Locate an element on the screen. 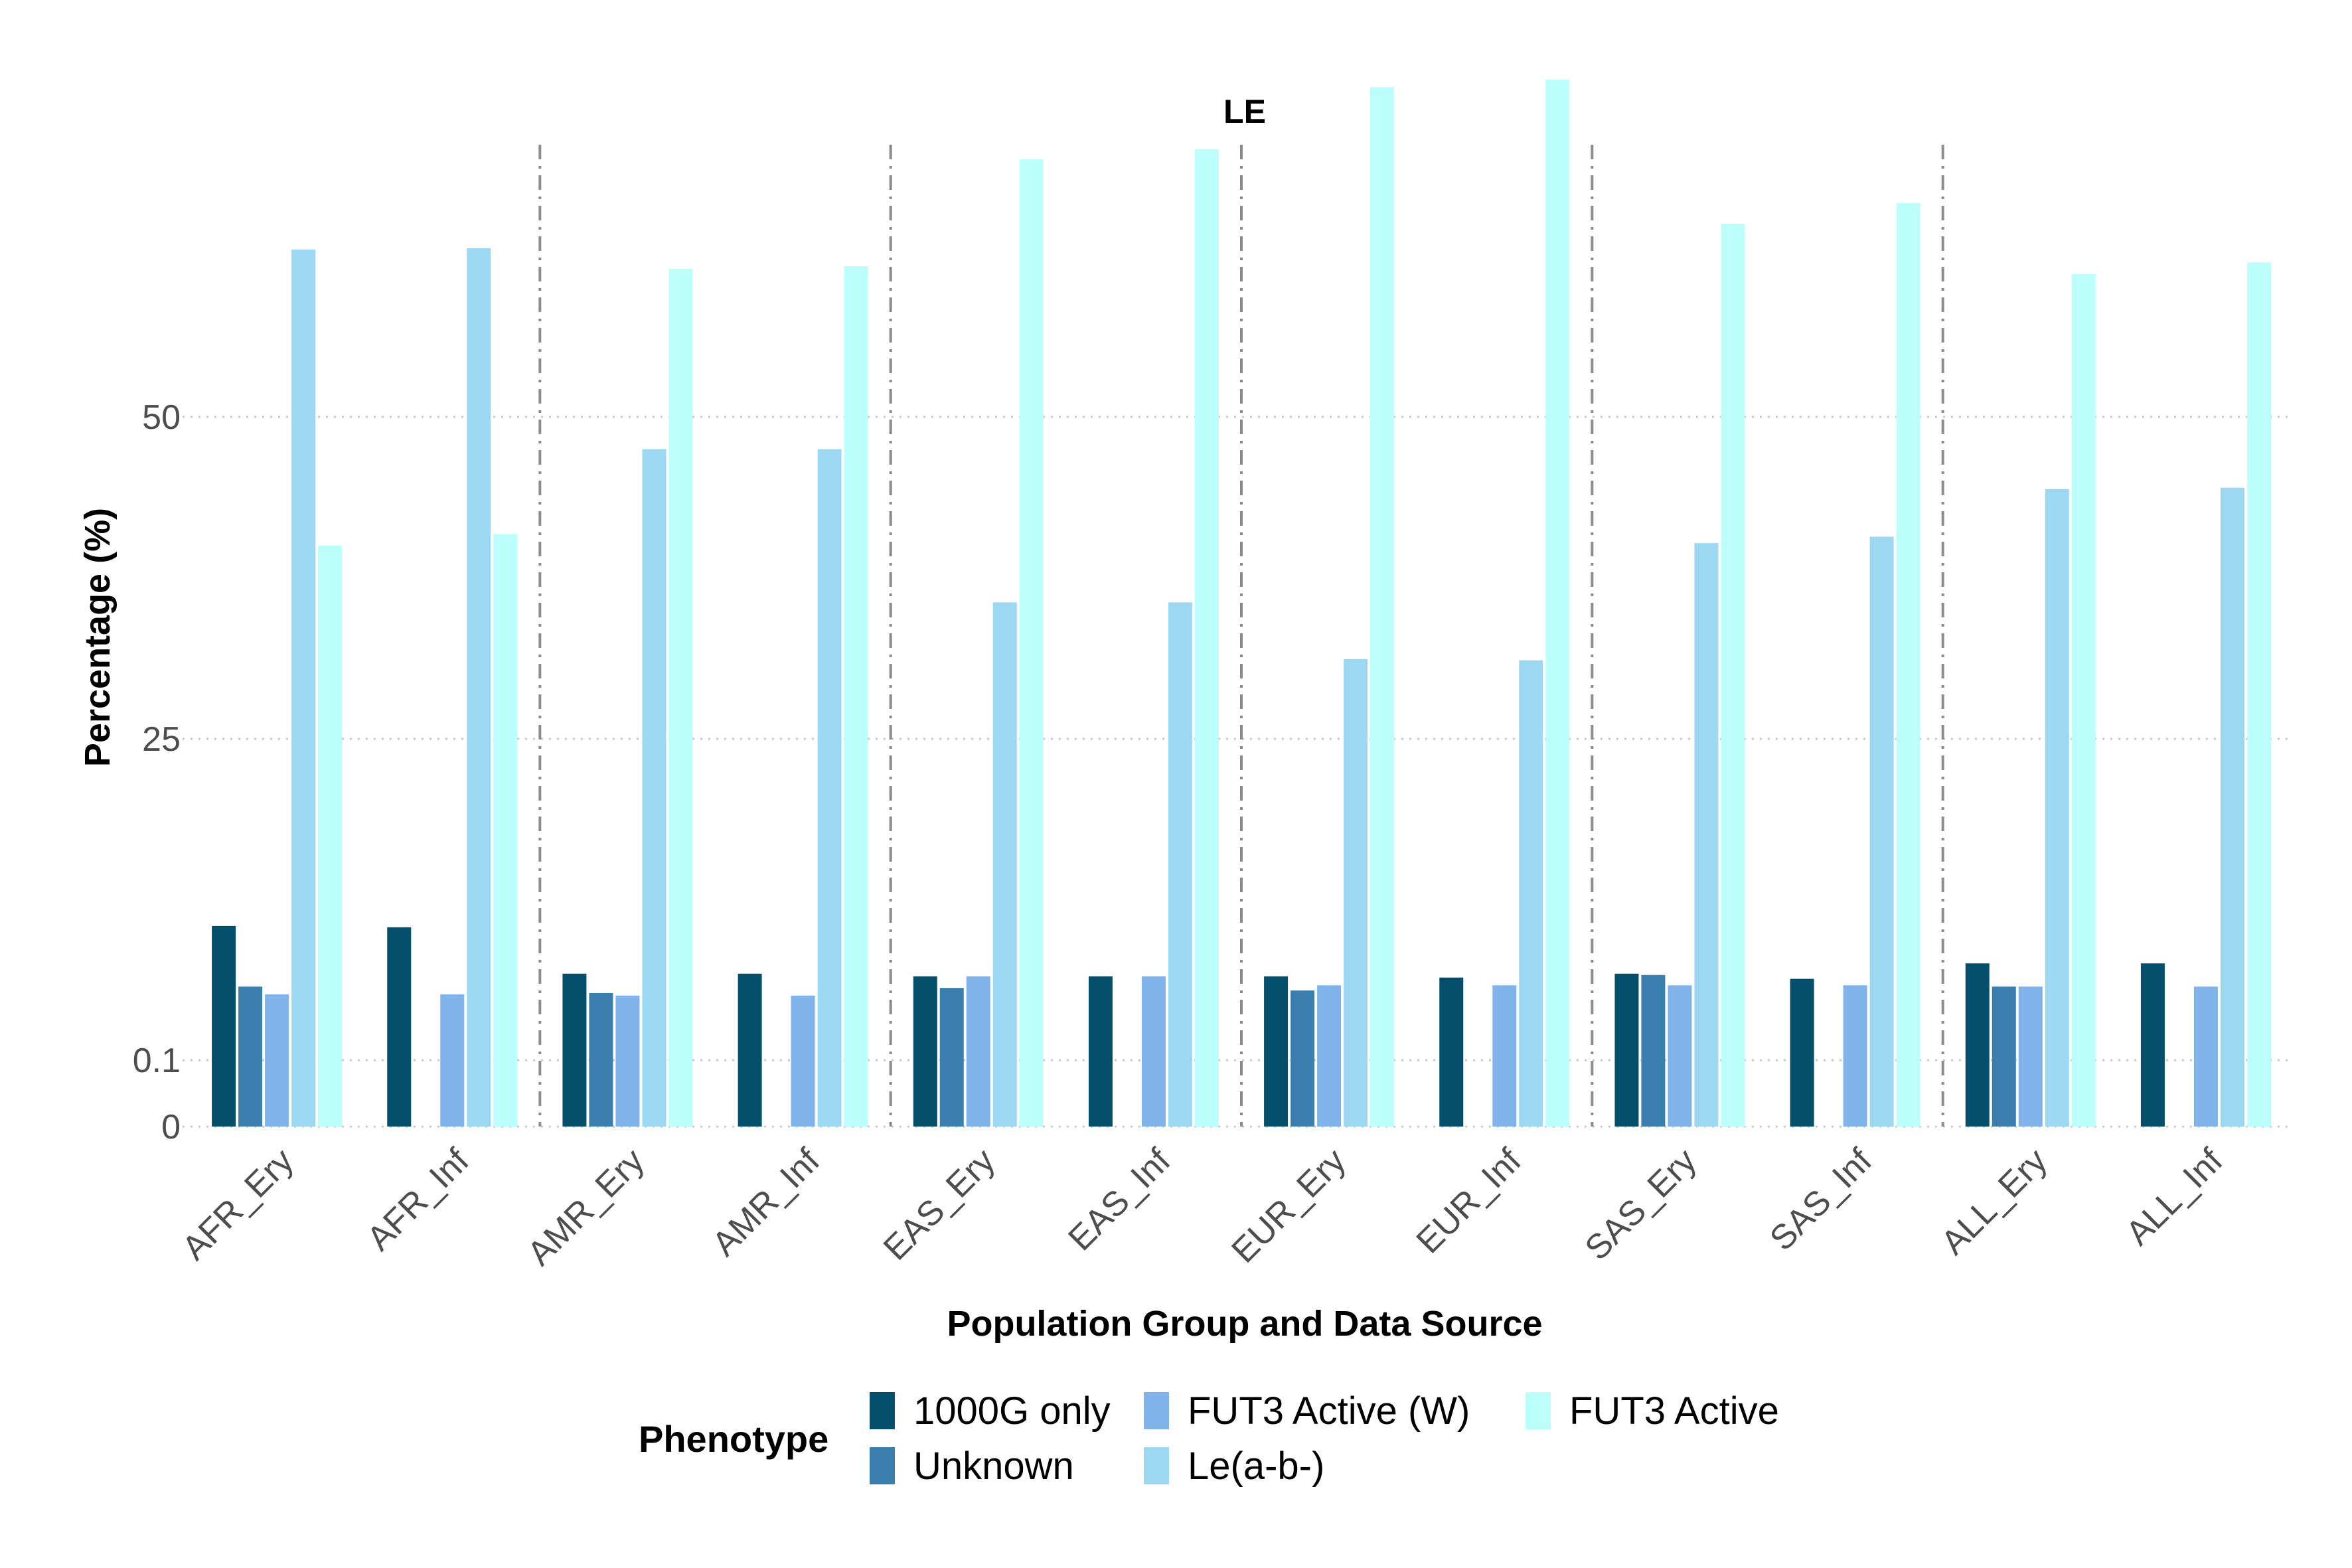 Image resolution: width=2352 pixels, height=1568 pixels. x-tick-label-ALL_Inf: ALL_Inf is located at coordinates (2175, 1197).